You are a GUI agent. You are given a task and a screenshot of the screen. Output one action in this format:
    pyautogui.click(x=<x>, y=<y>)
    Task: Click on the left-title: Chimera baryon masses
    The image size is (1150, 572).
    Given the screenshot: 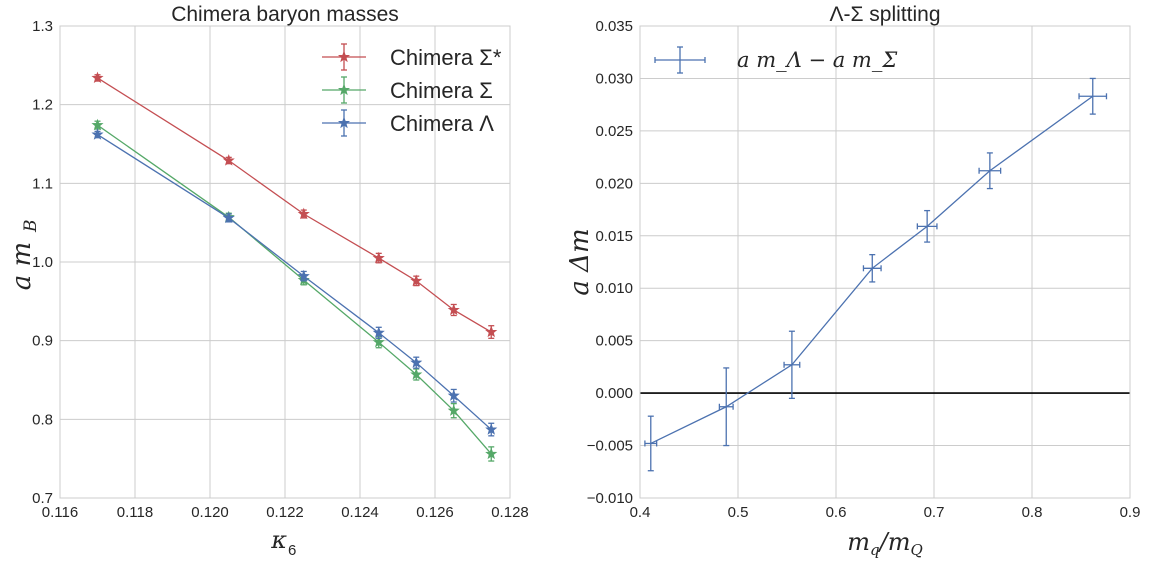 What is the action you would take?
    pyautogui.click(x=285, y=14)
    